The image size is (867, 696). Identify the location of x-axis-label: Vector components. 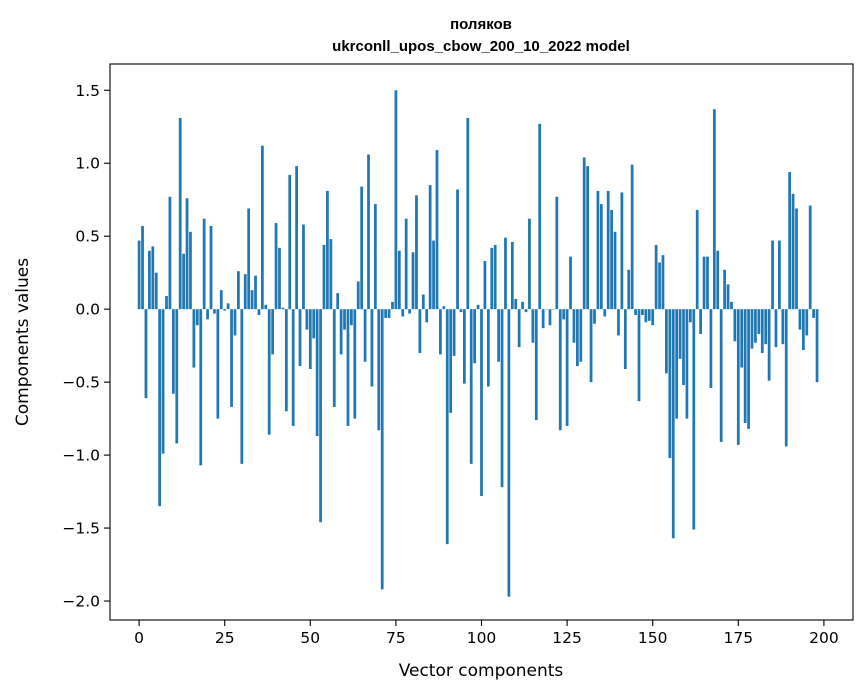
(481, 671).